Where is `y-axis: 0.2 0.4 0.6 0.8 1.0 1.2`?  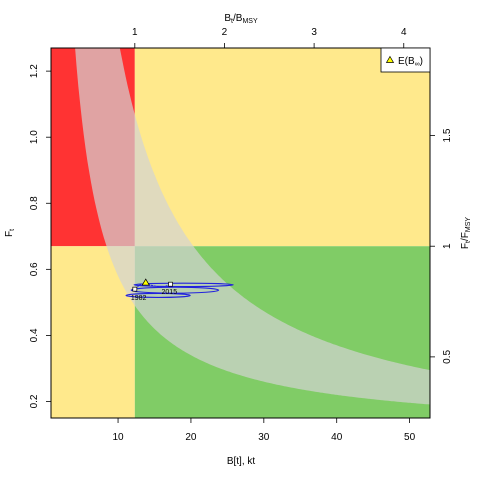 y-axis: 0.2 0.4 0.6 0.8 1.0 1.2 is located at coordinates (40, 236).